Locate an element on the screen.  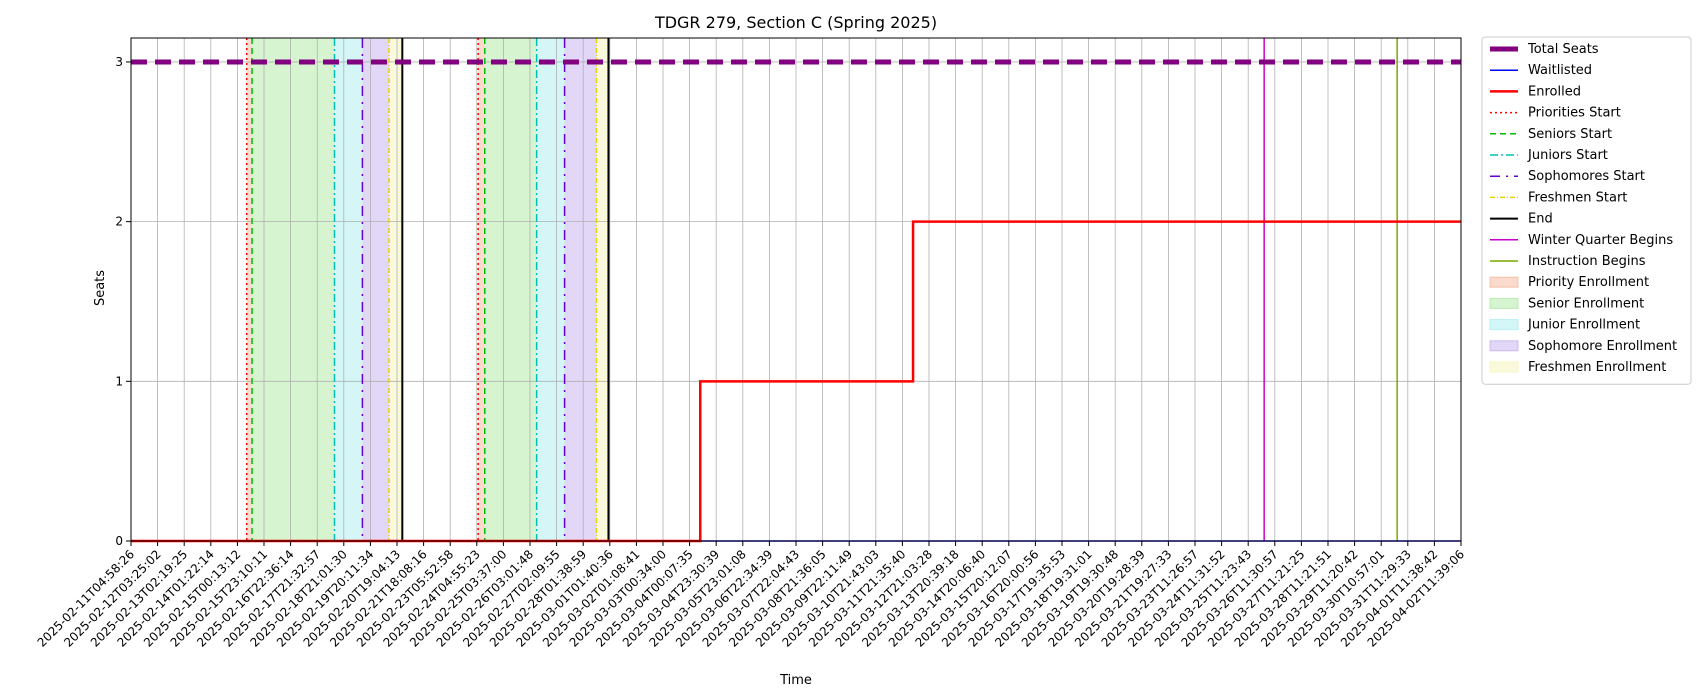
legend-box is located at coordinates (1586, 210).